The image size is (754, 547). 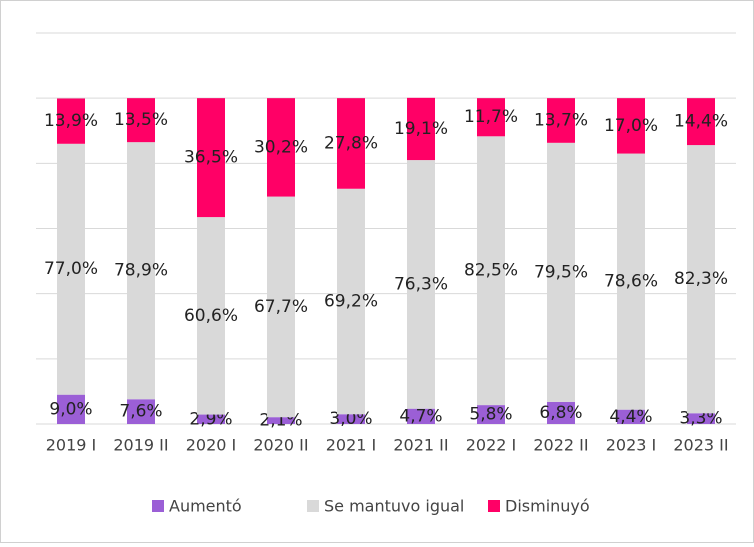 I want to click on data-label: 17,0%, so click(x=631, y=126).